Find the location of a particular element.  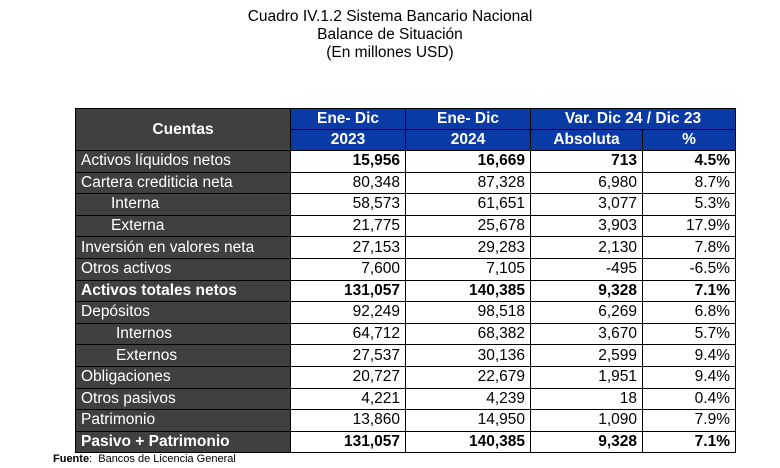

row-label: Activos totales netos is located at coordinates (183, 291).